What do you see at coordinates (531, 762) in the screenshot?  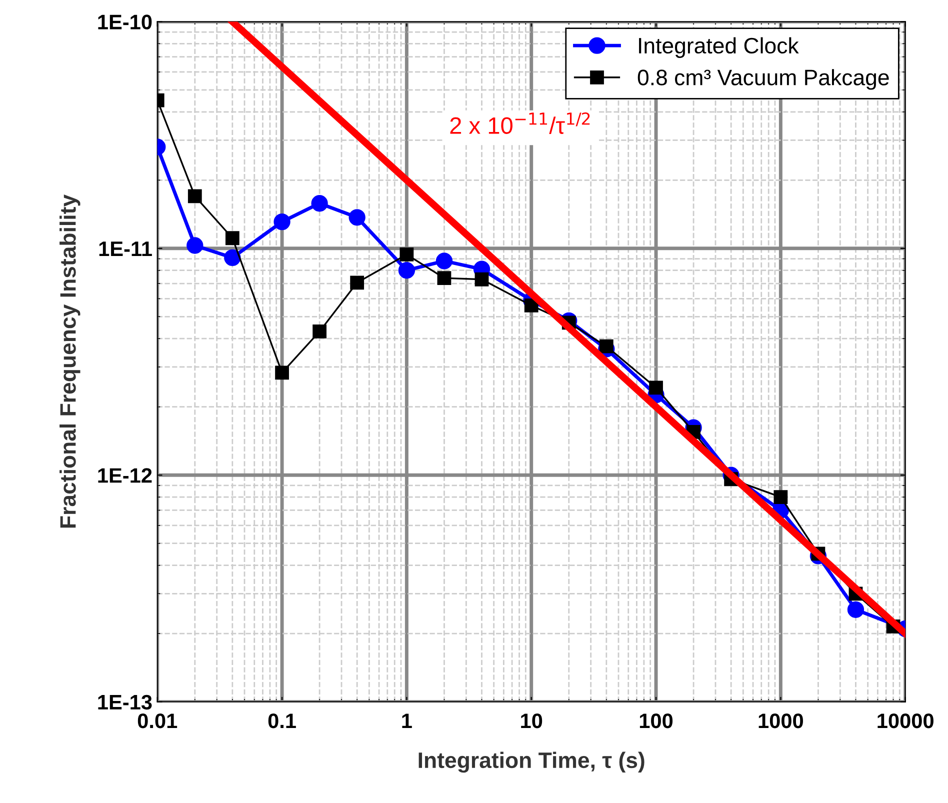 I see `x-axis-title: Integration Time, τ (s)` at bounding box center [531, 762].